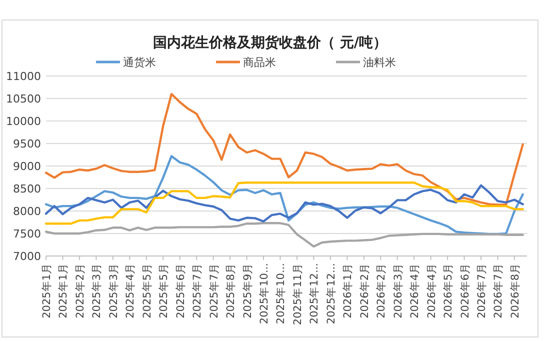 Image resolution: width=550 pixels, height=341 pixels. What do you see at coordinates (23, 99) in the screenshot?
I see `y-tick-label: 10500` at bounding box center [23, 99].